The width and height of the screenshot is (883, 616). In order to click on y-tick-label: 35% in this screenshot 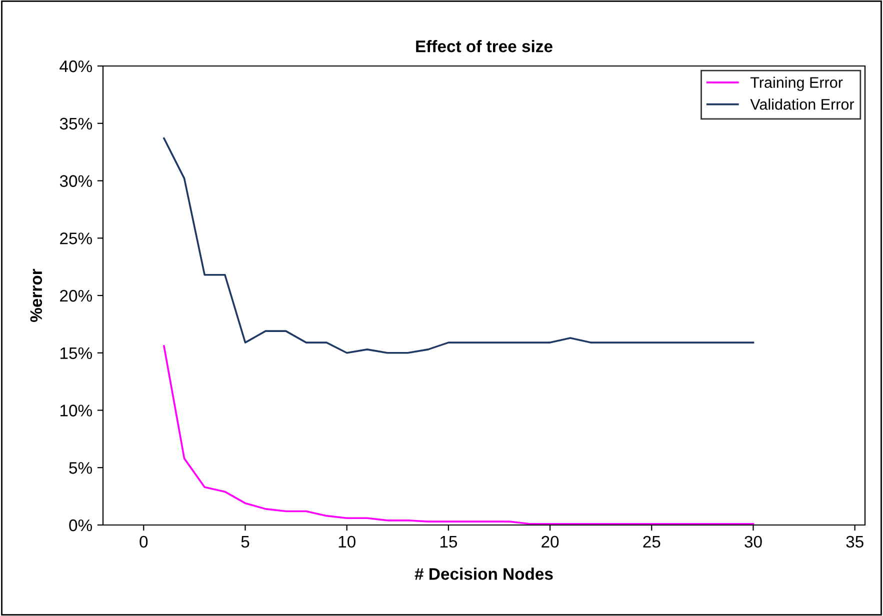, I will do `click(76, 124)`.